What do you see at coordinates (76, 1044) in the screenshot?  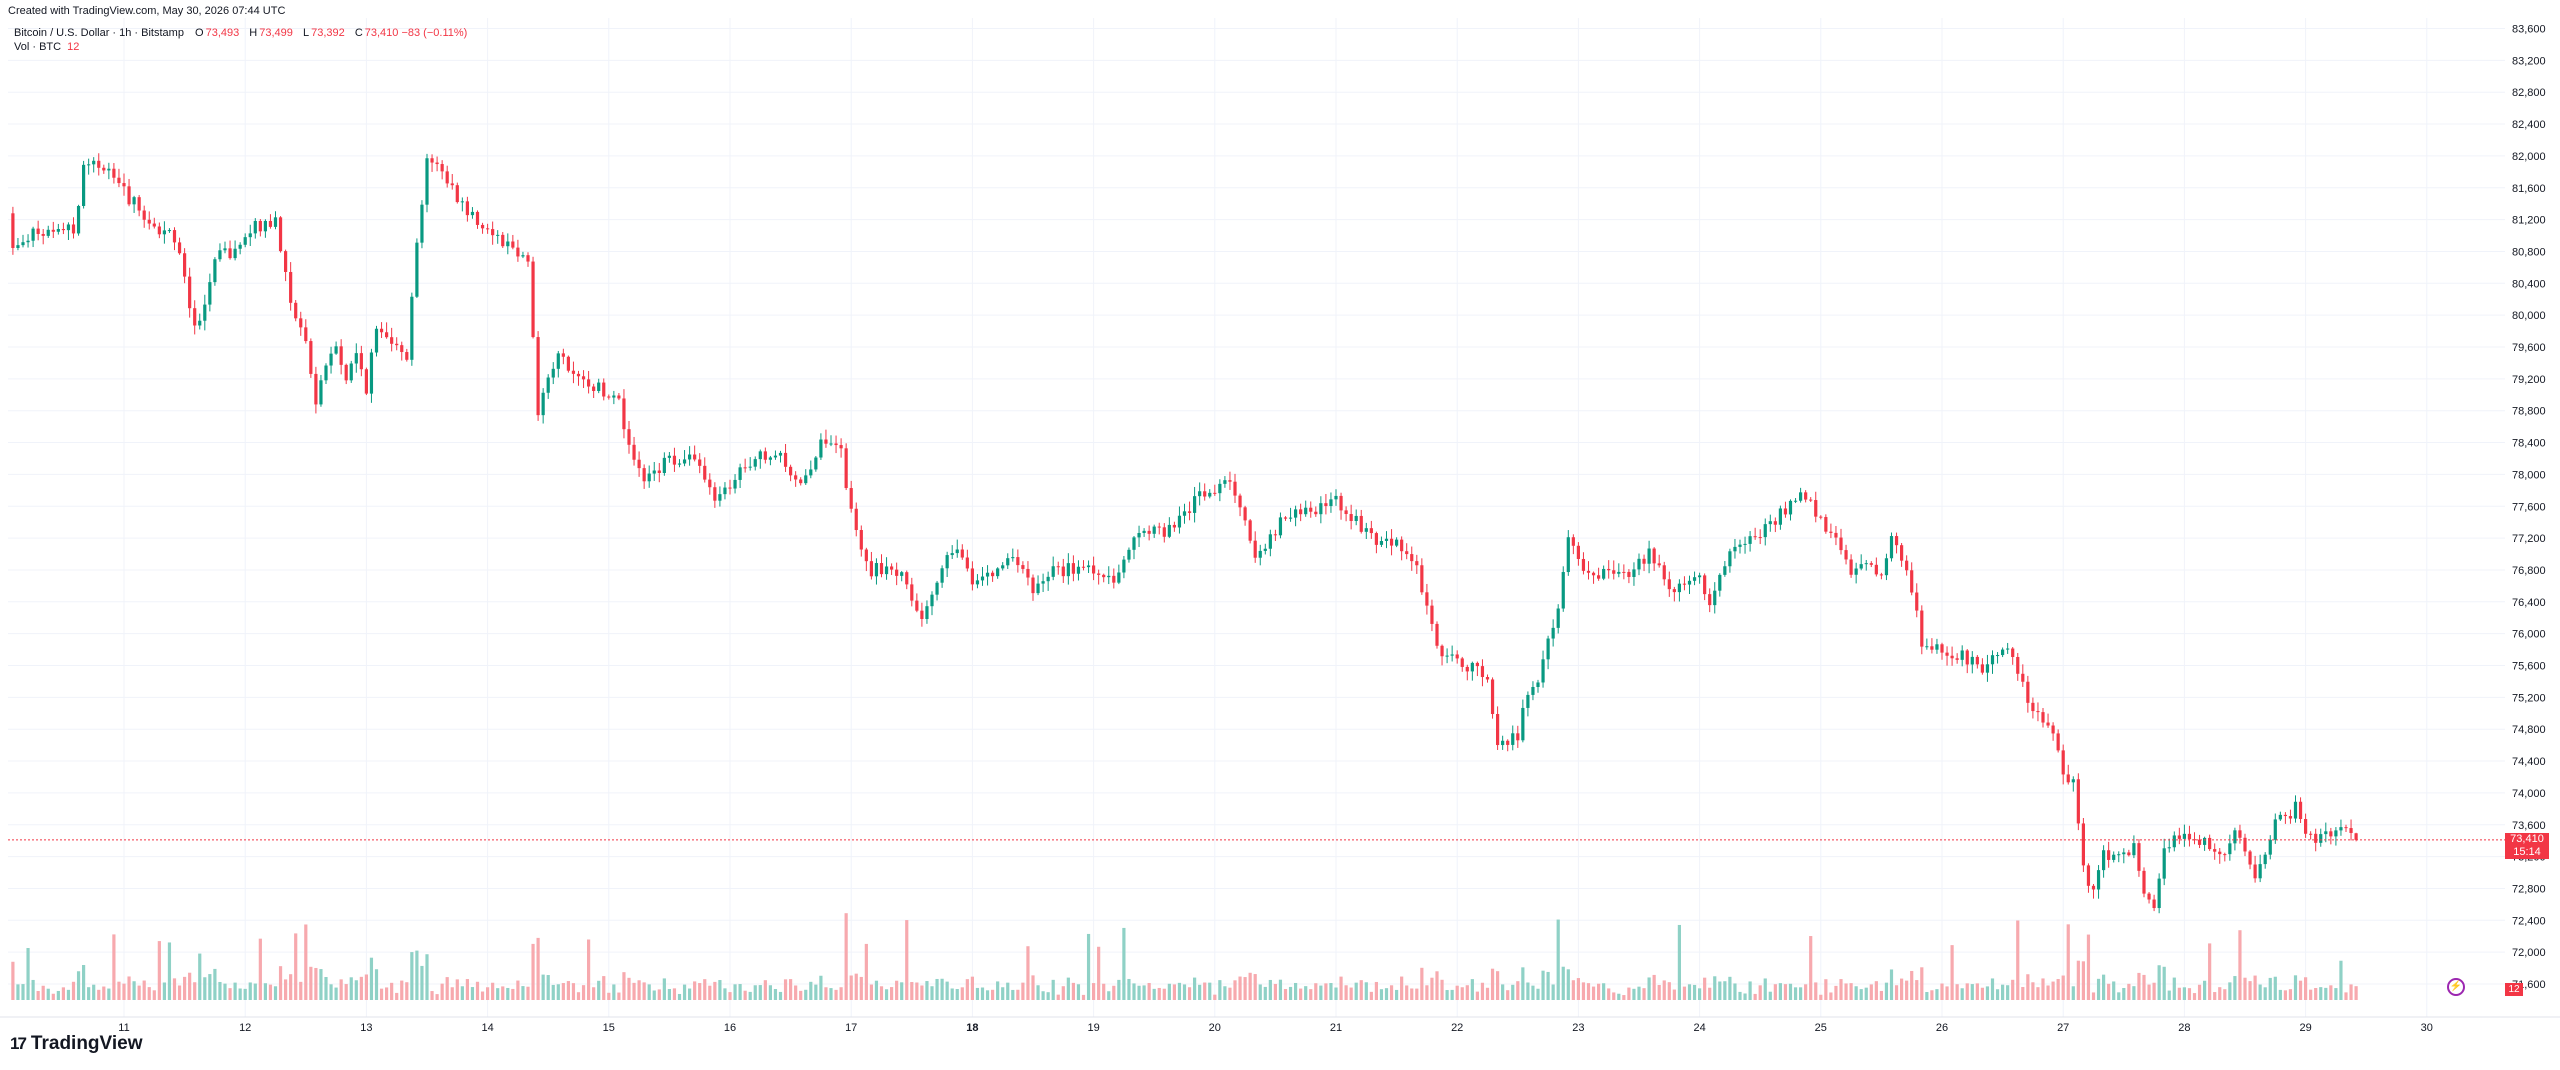 I see `tradingview-logo: 17 TradingView` at bounding box center [76, 1044].